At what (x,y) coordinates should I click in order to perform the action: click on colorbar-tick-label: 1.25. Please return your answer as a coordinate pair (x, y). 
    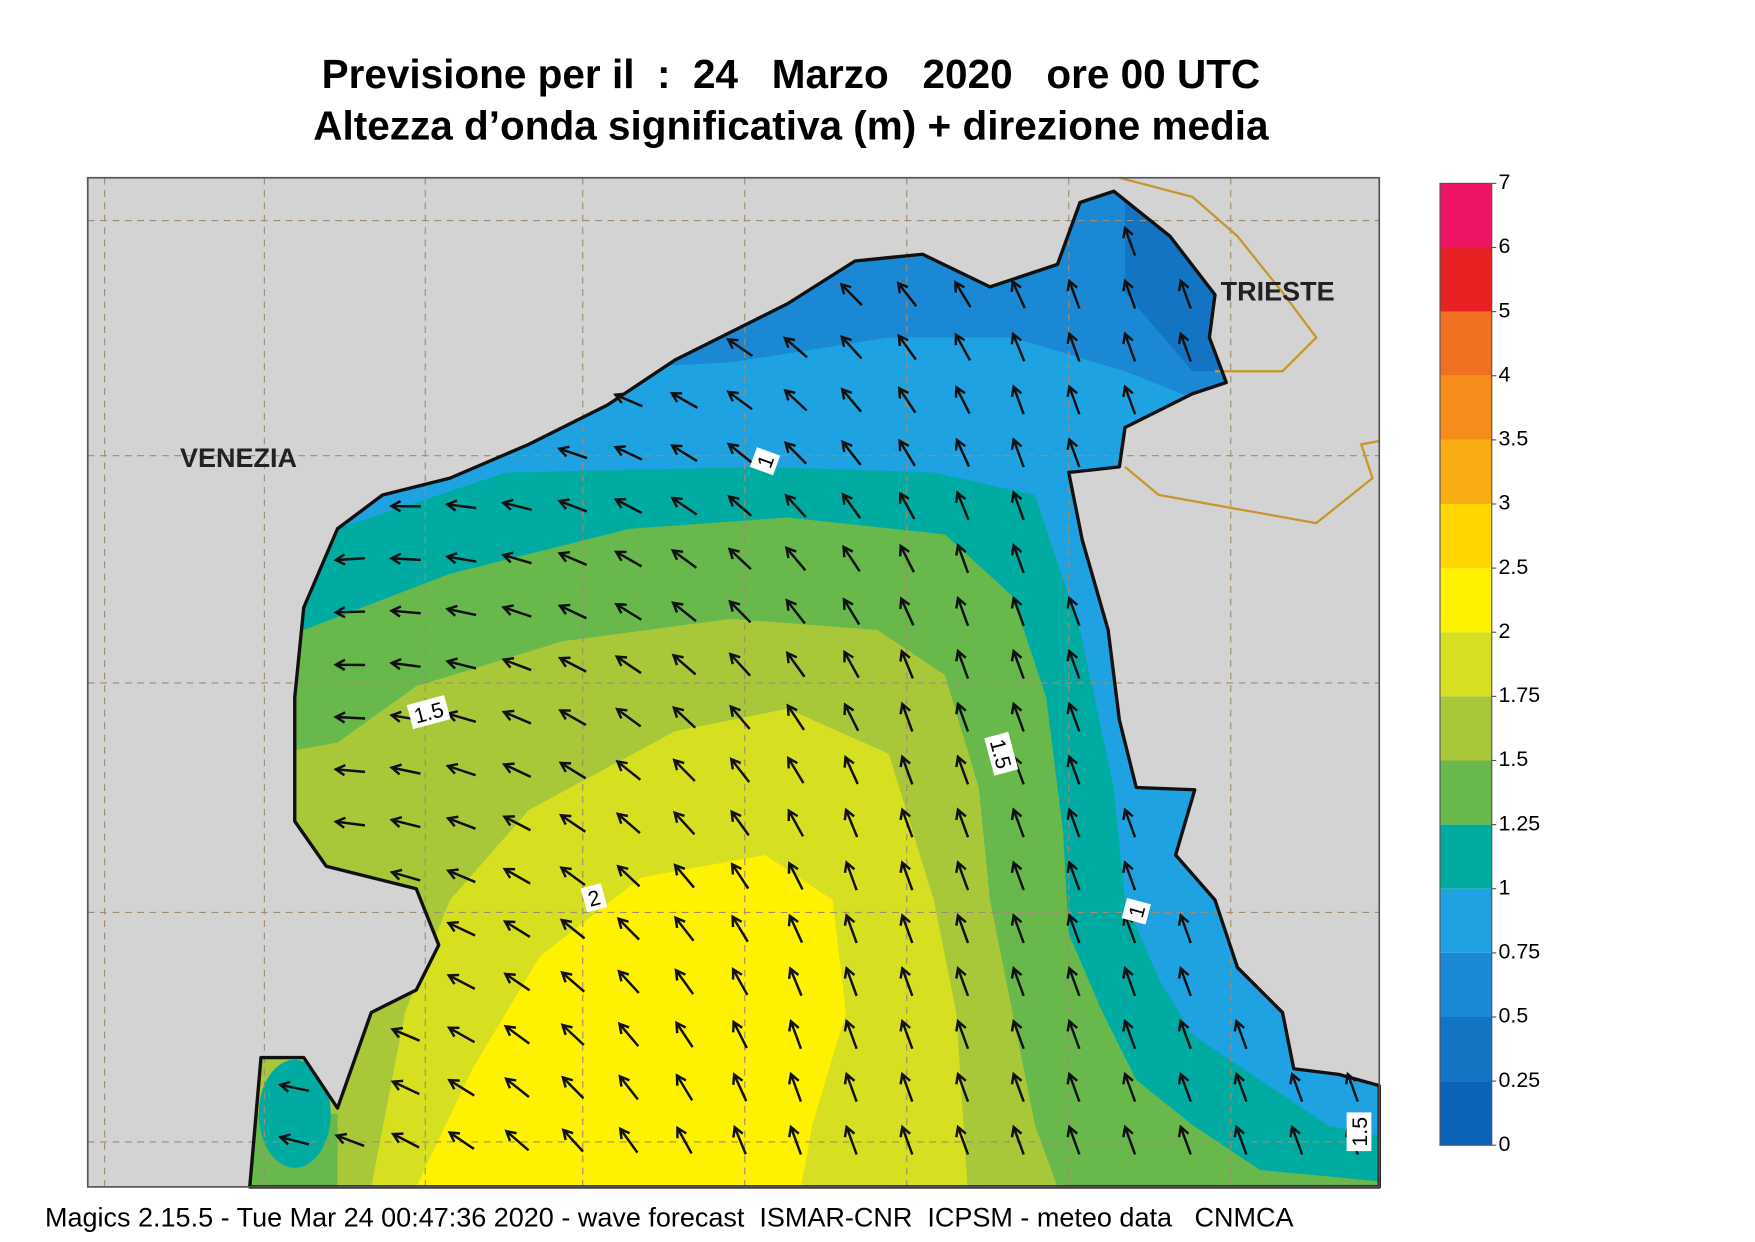
    Looking at the image, I should click on (1520, 823).